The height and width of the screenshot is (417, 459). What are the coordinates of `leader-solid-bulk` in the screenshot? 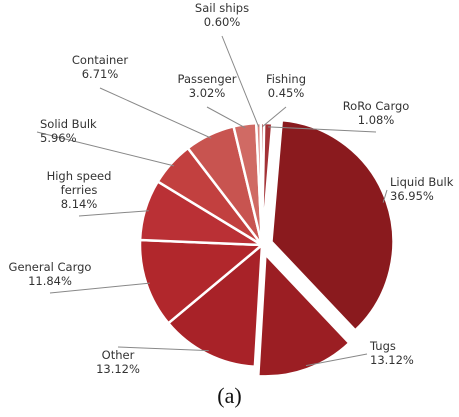 It's located at (105, 149).